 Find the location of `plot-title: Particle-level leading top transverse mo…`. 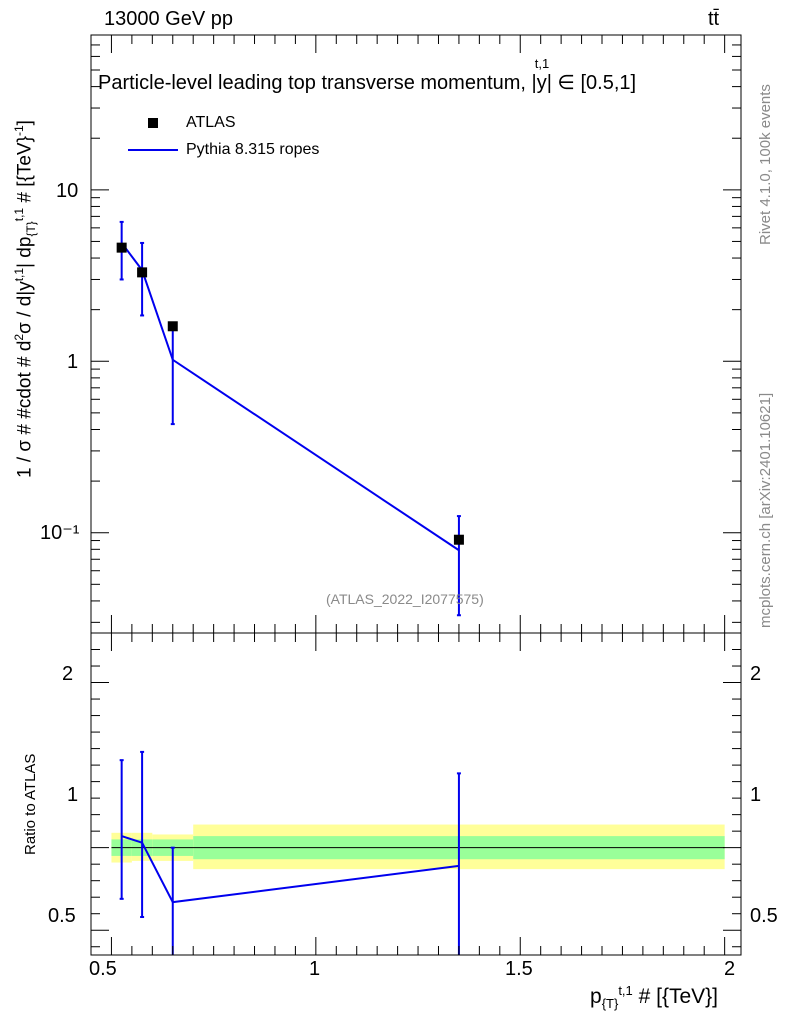

plot-title: Particle-level leading top transverse mo… is located at coordinates (367, 75).